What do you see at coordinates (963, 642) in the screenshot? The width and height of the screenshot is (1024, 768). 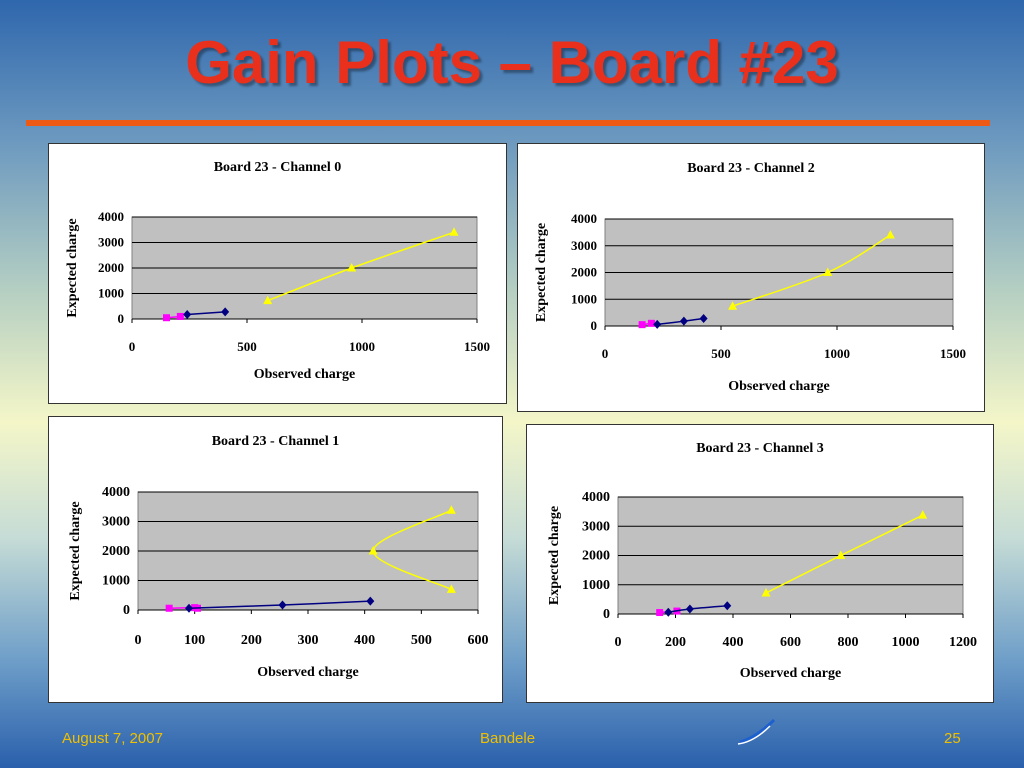 I see `x-tick-label: 1200` at bounding box center [963, 642].